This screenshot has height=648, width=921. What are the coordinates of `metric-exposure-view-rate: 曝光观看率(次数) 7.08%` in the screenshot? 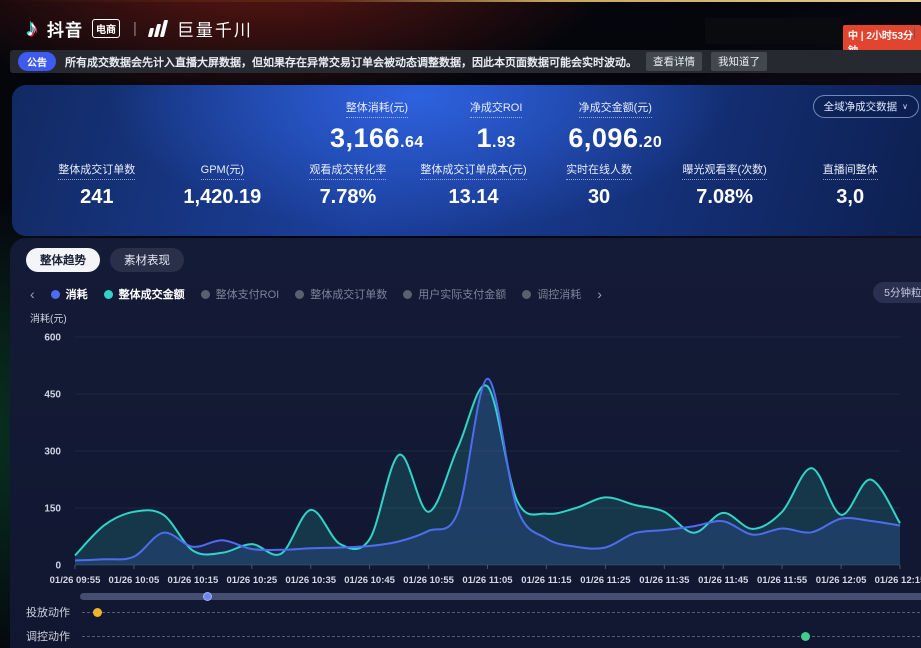 It's located at (725, 185).